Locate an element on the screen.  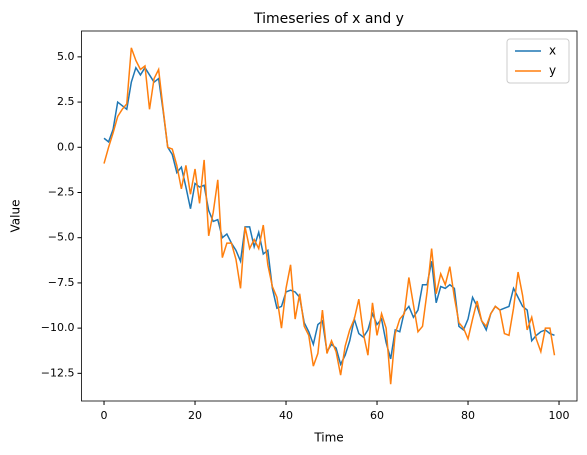
x-axis-label: Time is located at coordinates (328, 438).